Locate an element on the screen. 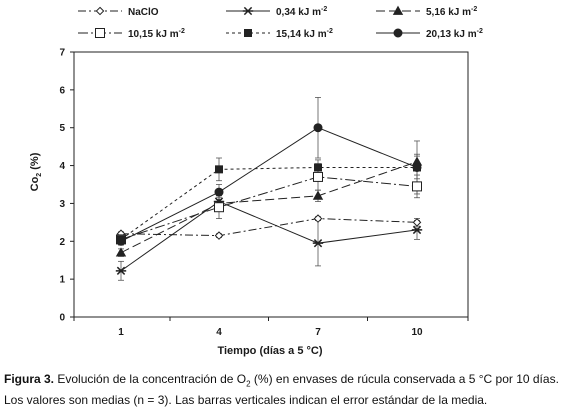  y-axis-label: Co2 (%) is located at coordinates (36, 171).